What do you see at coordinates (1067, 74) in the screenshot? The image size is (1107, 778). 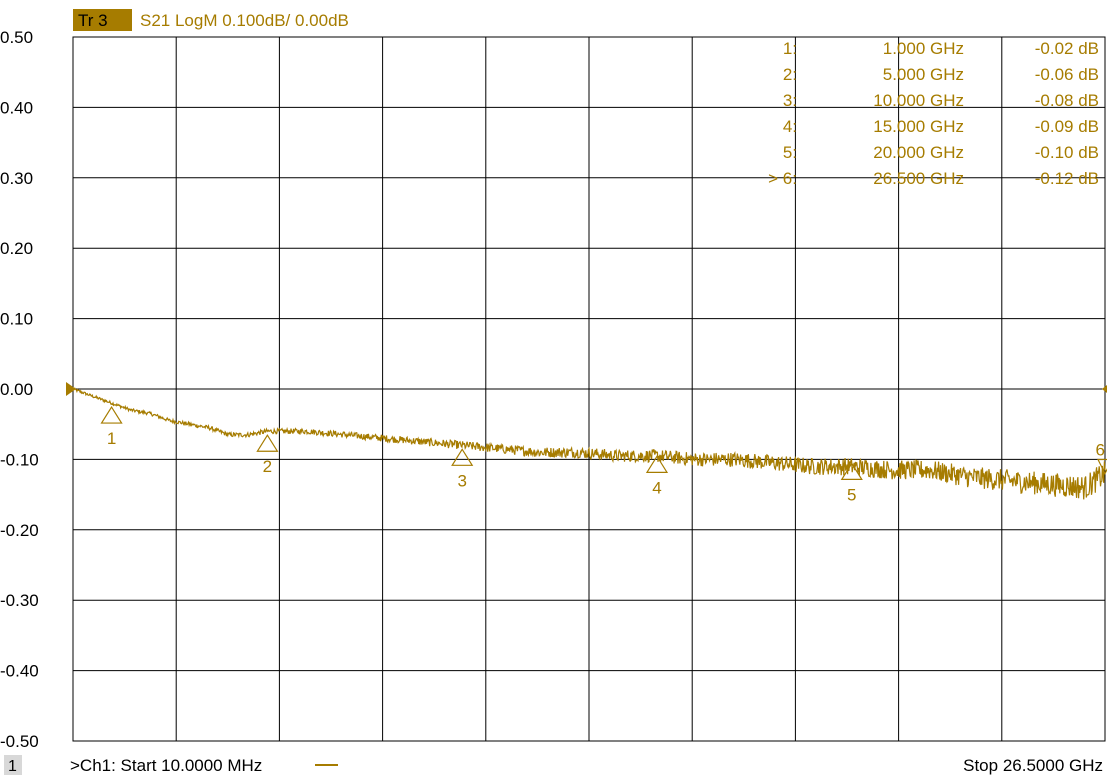 I see `marker-table-value: -0.06 dB` at bounding box center [1067, 74].